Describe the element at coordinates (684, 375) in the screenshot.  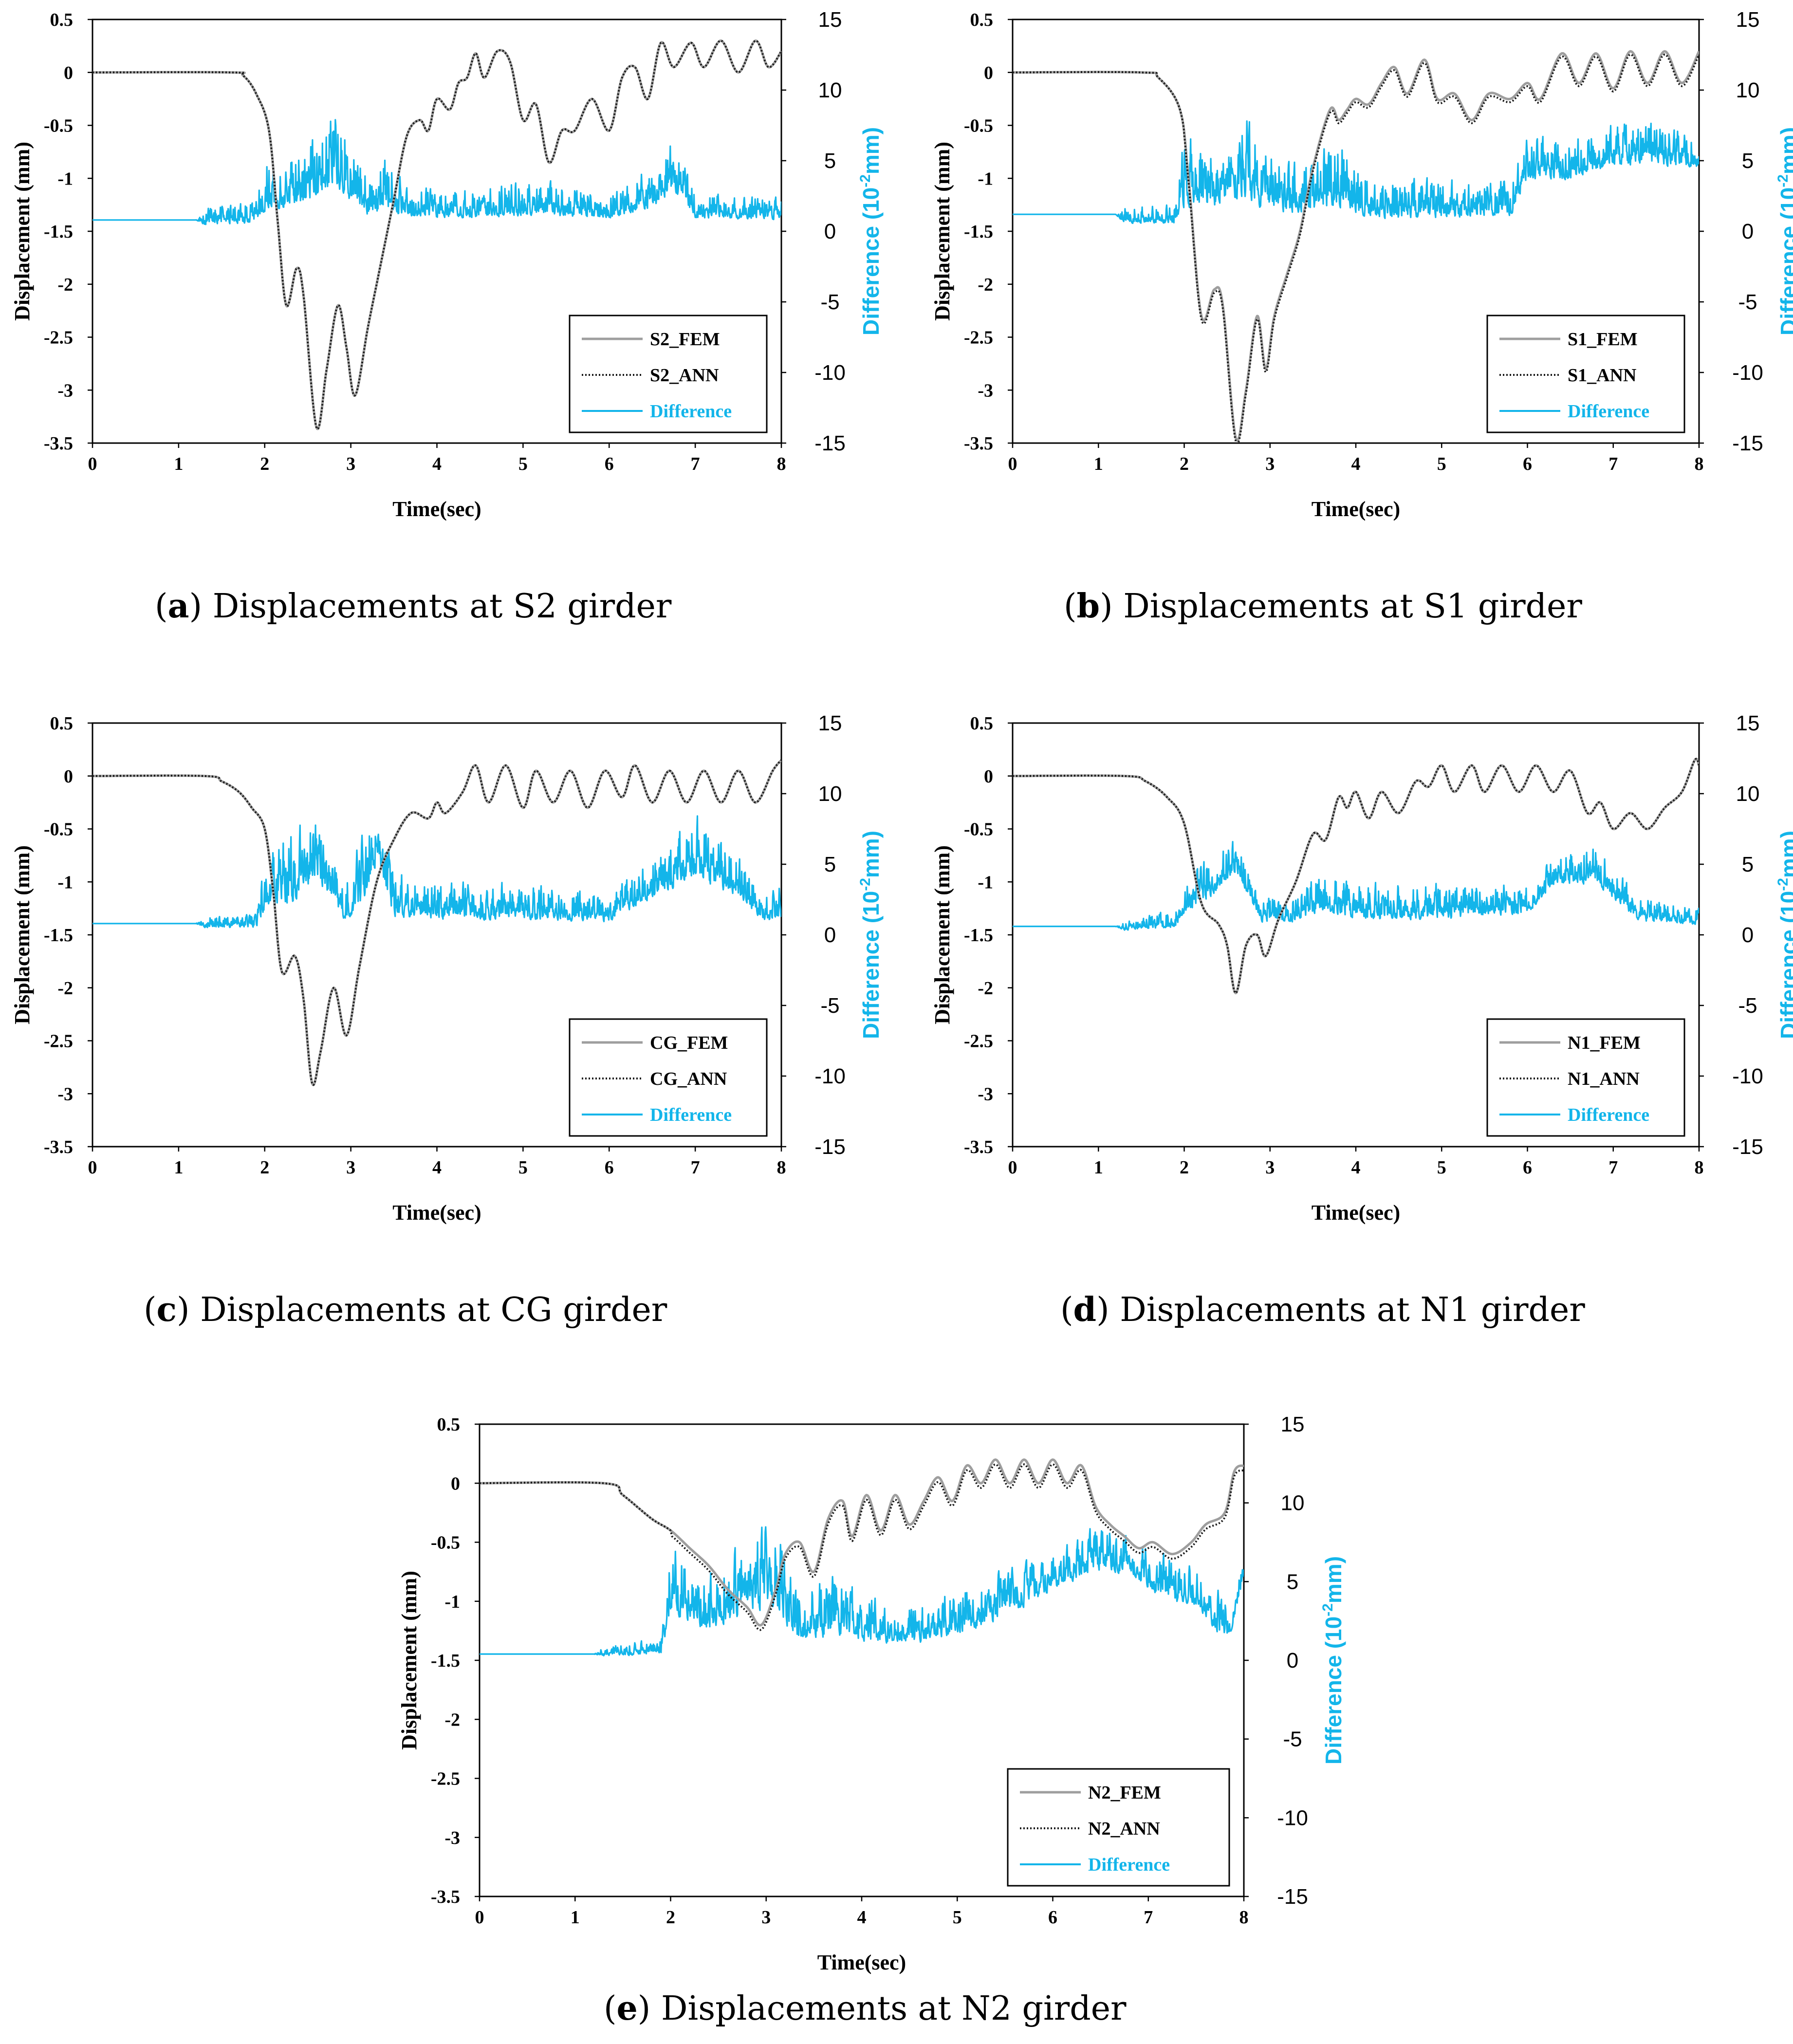
I see `legend-label: S2_ANN` at that location.